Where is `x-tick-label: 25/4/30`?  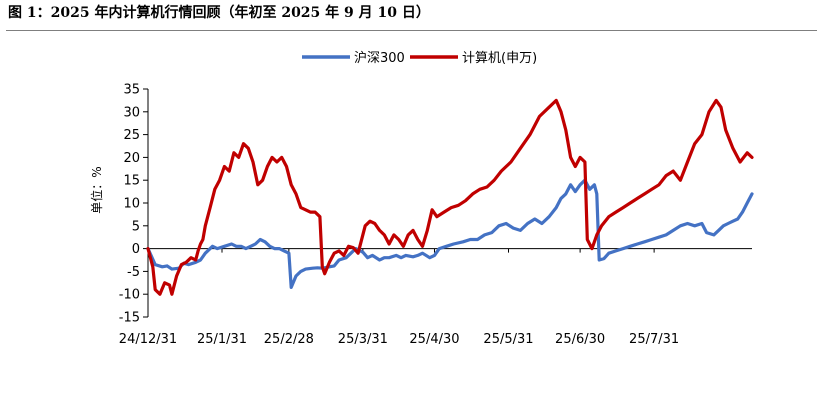 x-tick-label: 25/4/30 is located at coordinates (434, 339).